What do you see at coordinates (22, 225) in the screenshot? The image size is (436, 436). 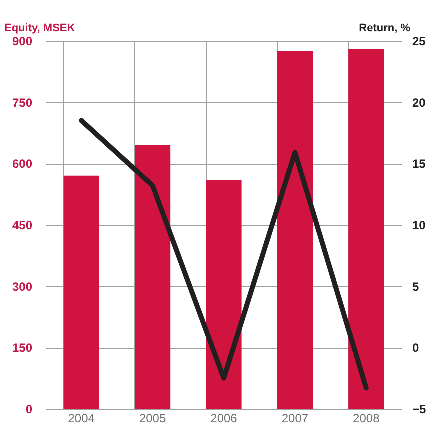 I see `y-tick-label: 450` at bounding box center [22, 225].